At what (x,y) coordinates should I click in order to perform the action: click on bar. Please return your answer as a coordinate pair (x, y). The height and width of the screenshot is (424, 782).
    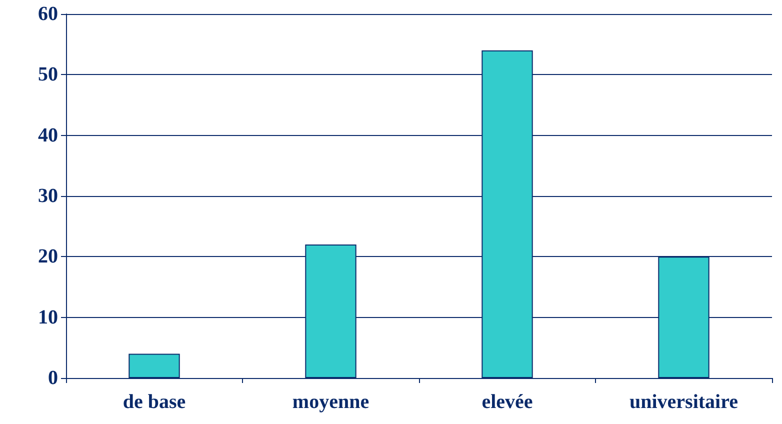
    Looking at the image, I should click on (154, 366).